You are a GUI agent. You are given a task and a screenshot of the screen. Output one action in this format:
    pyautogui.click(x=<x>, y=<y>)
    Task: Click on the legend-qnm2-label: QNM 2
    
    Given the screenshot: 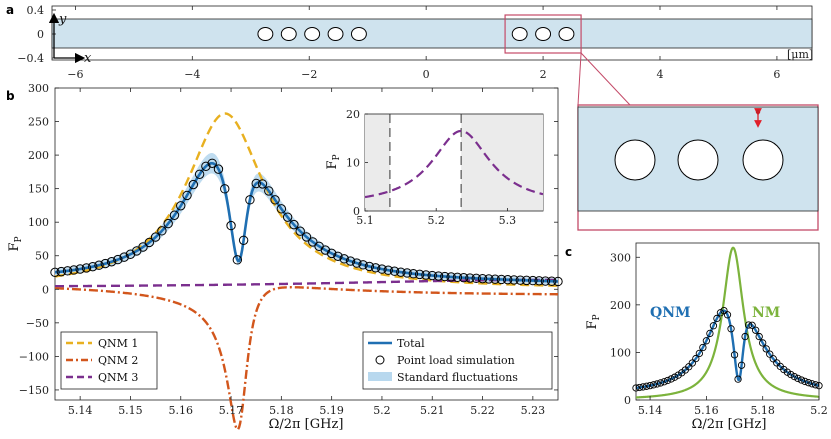 What is the action you would take?
    pyautogui.click(x=118, y=360)
    